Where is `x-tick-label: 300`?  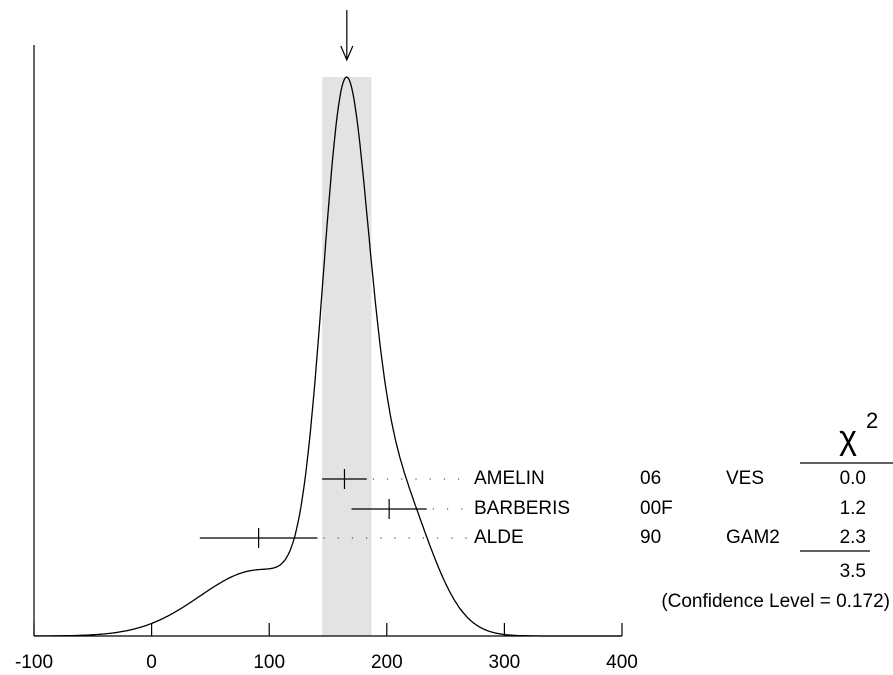 x-tick-label: 300 is located at coordinates (505, 662).